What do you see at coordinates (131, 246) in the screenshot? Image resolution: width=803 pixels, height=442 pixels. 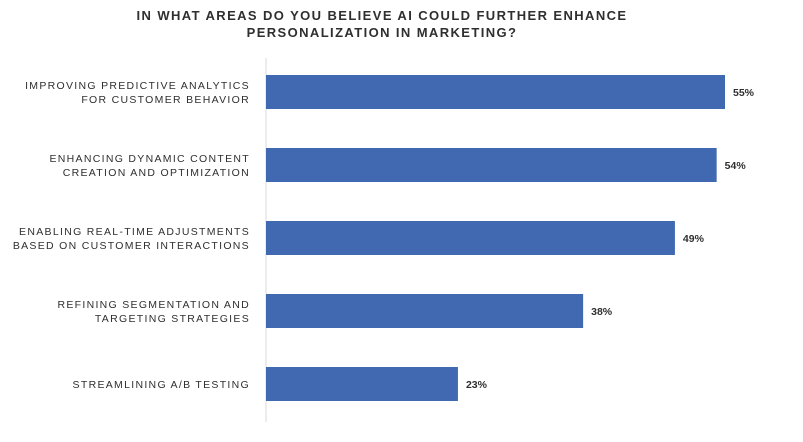 I see `category-label: BASED ON CUSTOMER INTERACTIONS` at bounding box center [131, 246].